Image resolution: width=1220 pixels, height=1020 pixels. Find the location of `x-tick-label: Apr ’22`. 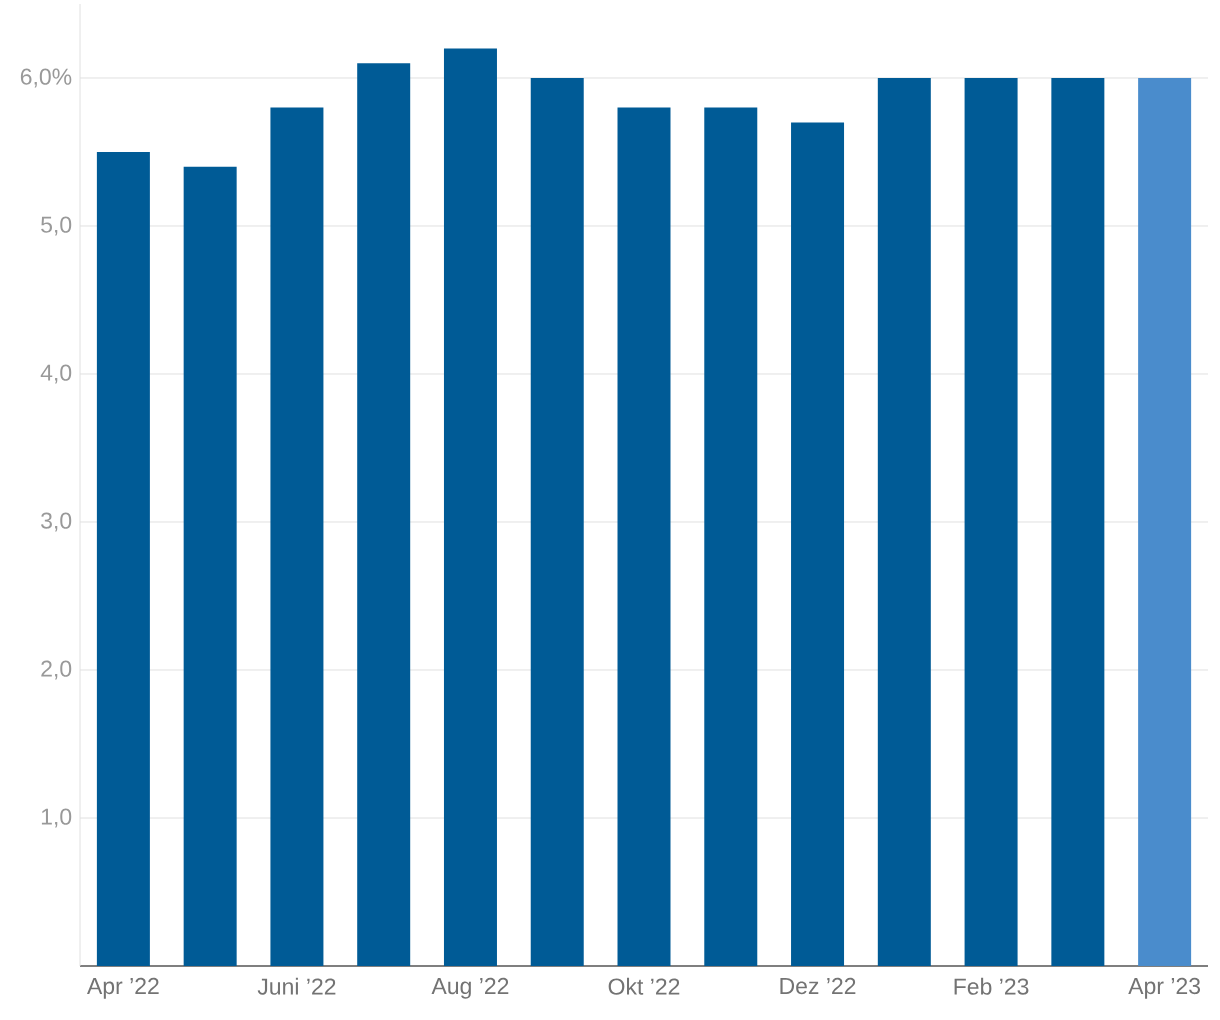

x-tick-label: Apr ’22 is located at coordinates (122, 988).